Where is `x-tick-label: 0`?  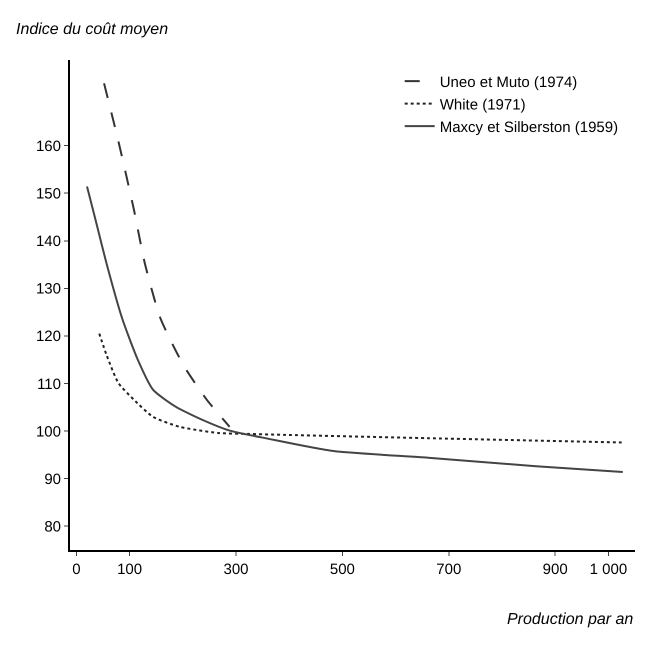 x-tick-label: 0 is located at coordinates (76, 569).